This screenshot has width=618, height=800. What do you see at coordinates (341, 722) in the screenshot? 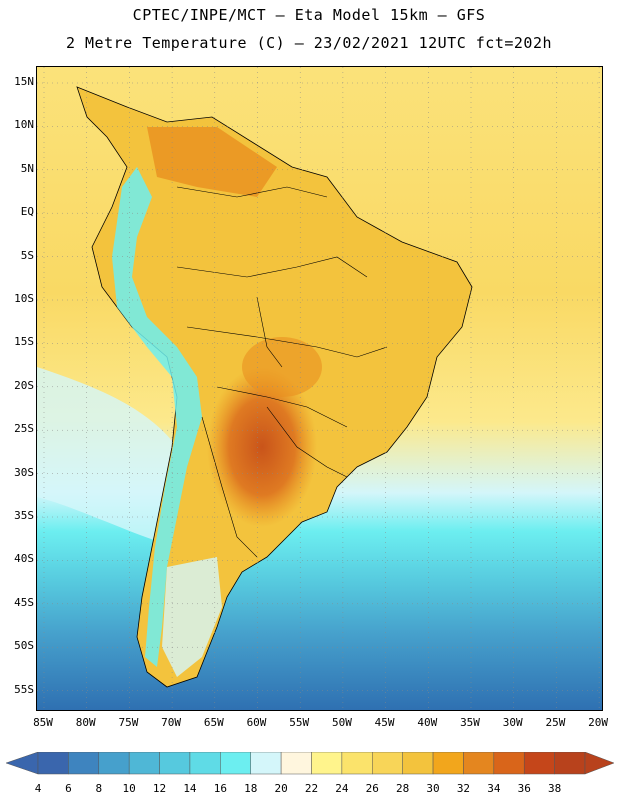
I see `lon-label-50w: 50W` at bounding box center [341, 722].